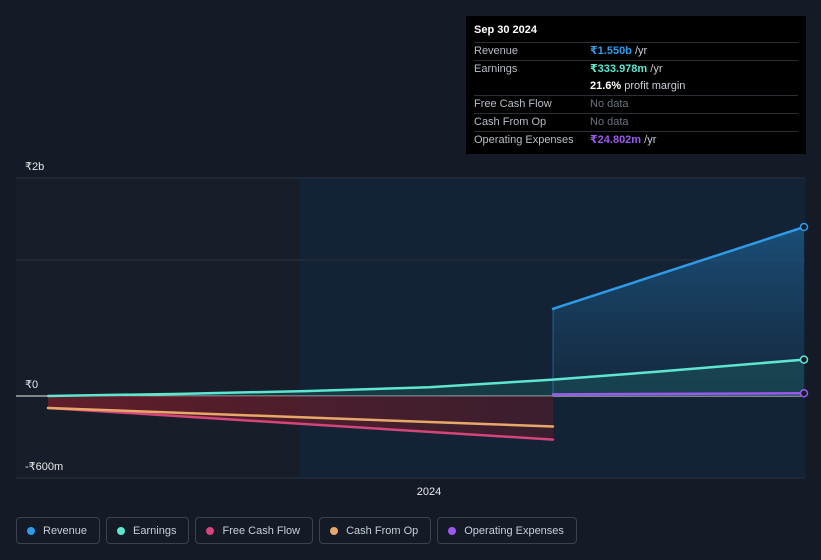 The height and width of the screenshot is (560, 821). What do you see at coordinates (804, 393) in the screenshot?
I see `operating-expenses-end-marker` at bounding box center [804, 393].